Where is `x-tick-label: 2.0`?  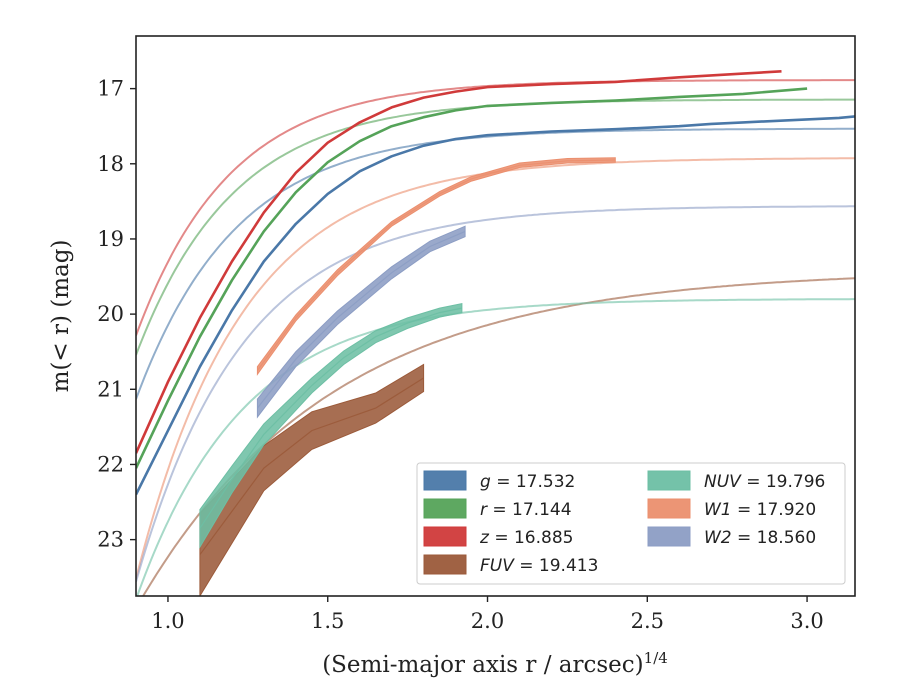
x-tick-label: 2.0 is located at coordinates (487, 621).